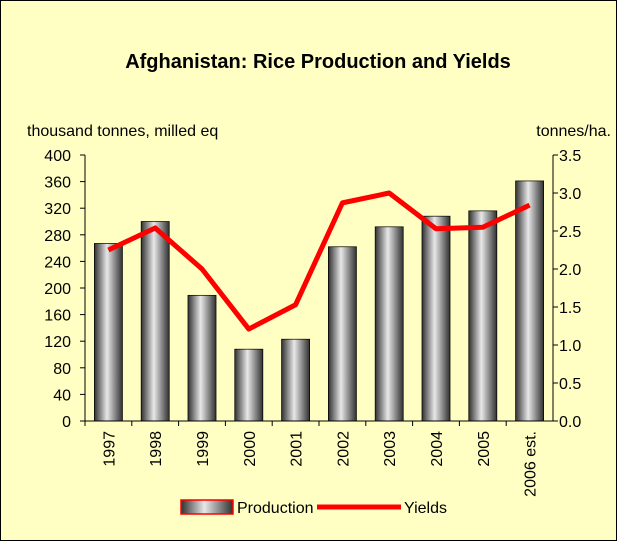  What do you see at coordinates (425, 508) in the screenshot?
I see `legend-label: Yields` at bounding box center [425, 508].